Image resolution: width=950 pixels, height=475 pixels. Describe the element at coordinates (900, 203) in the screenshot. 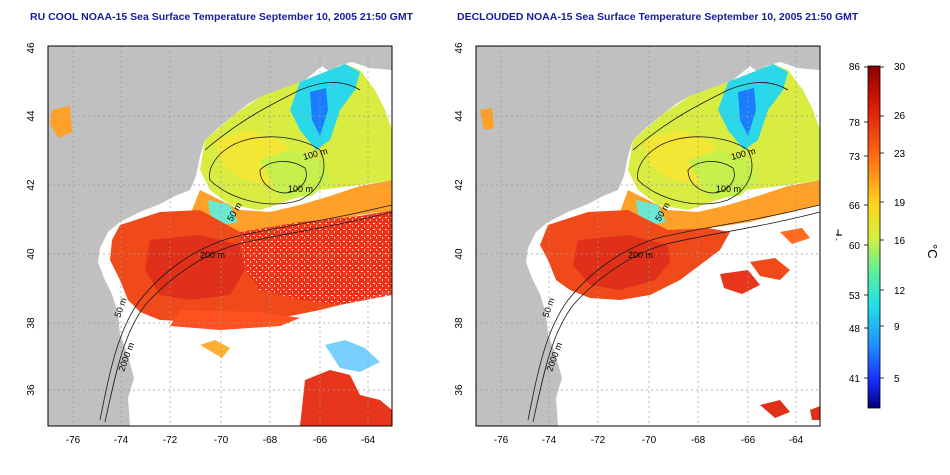

I see `c-tick: 19` at that location.